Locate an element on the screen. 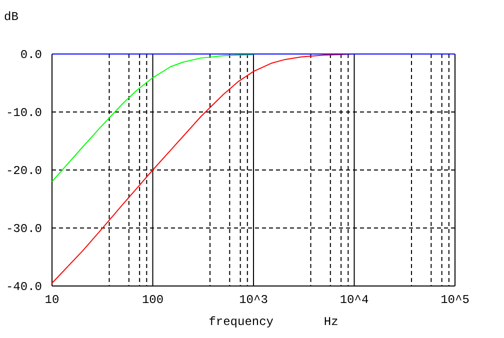  x-tick-label: 10^5 is located at coordinates (455, 300).